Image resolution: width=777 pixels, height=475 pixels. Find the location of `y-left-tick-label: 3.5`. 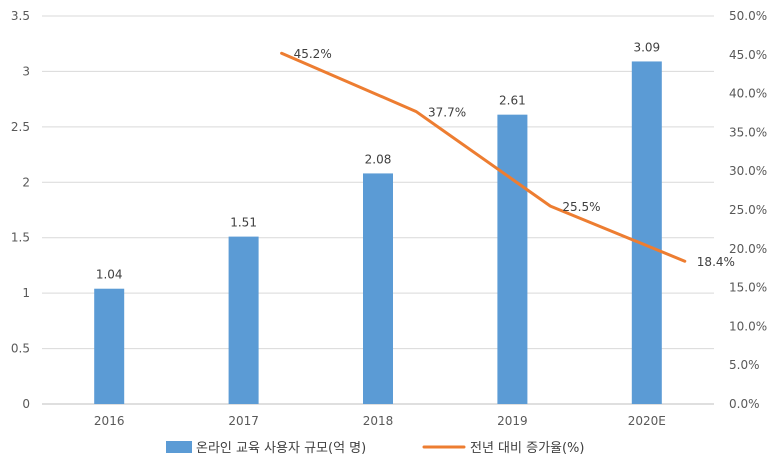

y-left-tick-label: 3.5 is located at coordinates (20, 16).